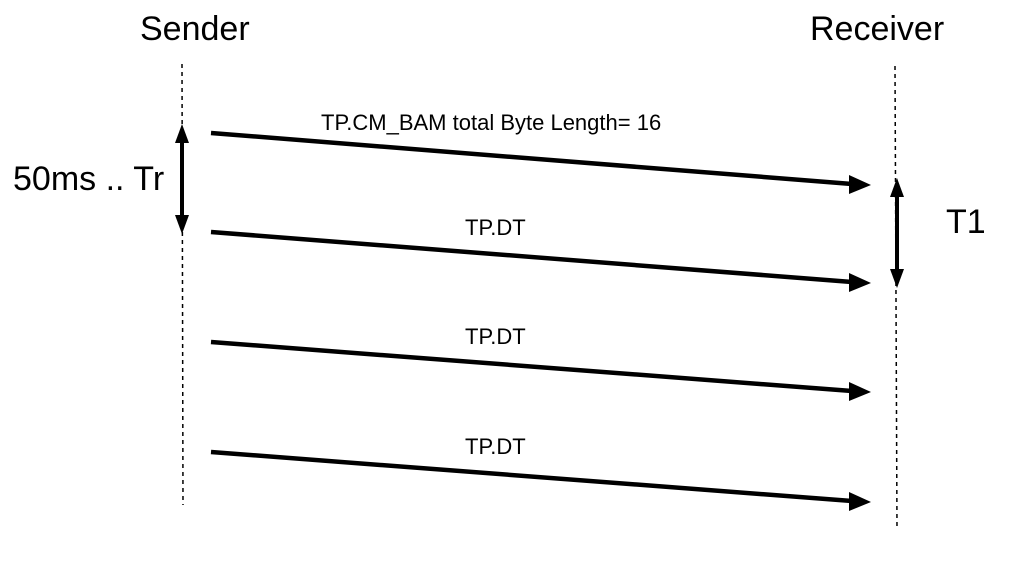 This screenshot has width=1013, height=564. I want to click on message-label-3: TP.DT, so click(495, 336).